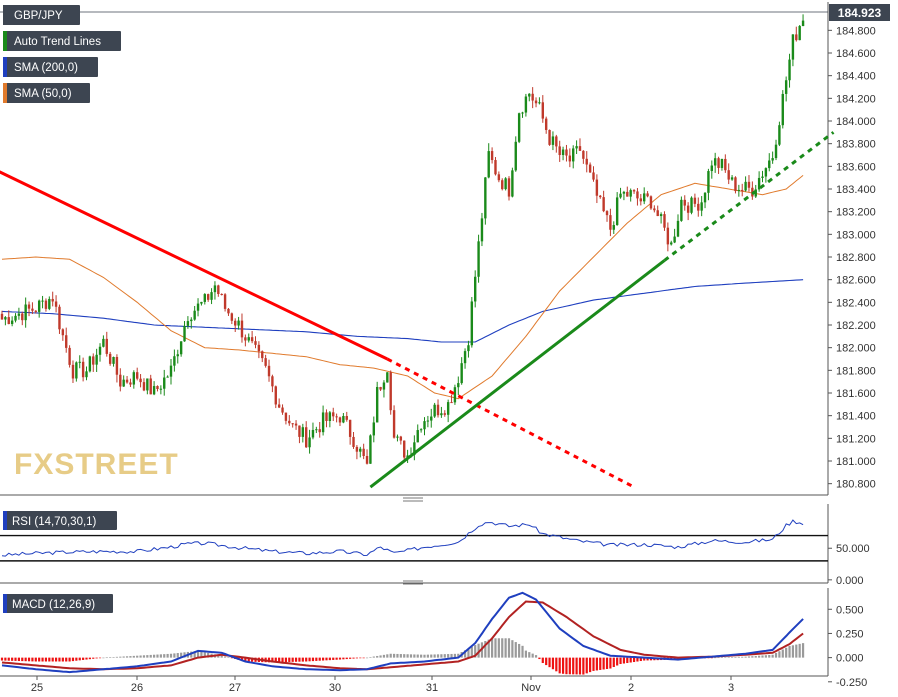 The height and width of the screenshot is (697, 898). I want to click on legend-label: Auto Trend Lines, so click(57, 42).